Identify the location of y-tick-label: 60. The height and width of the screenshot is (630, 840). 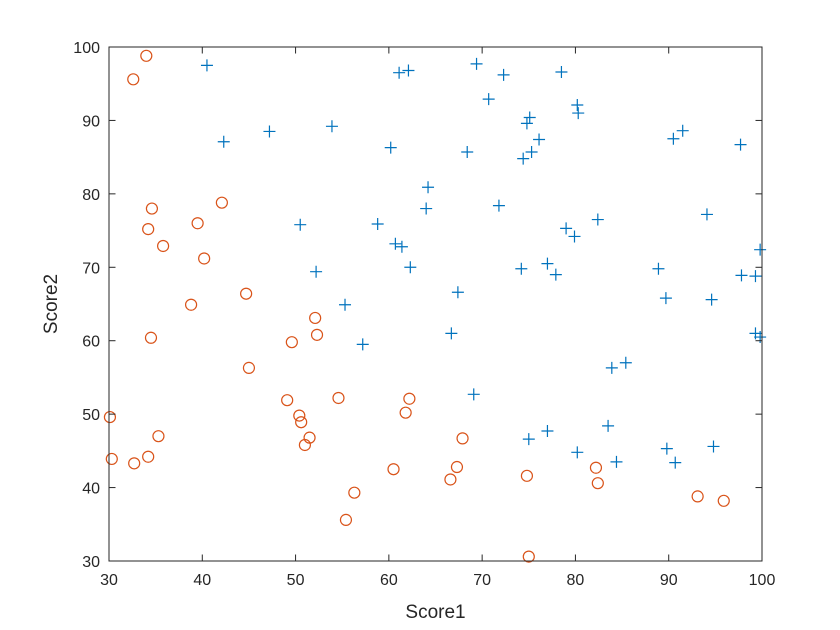
(91, 342).